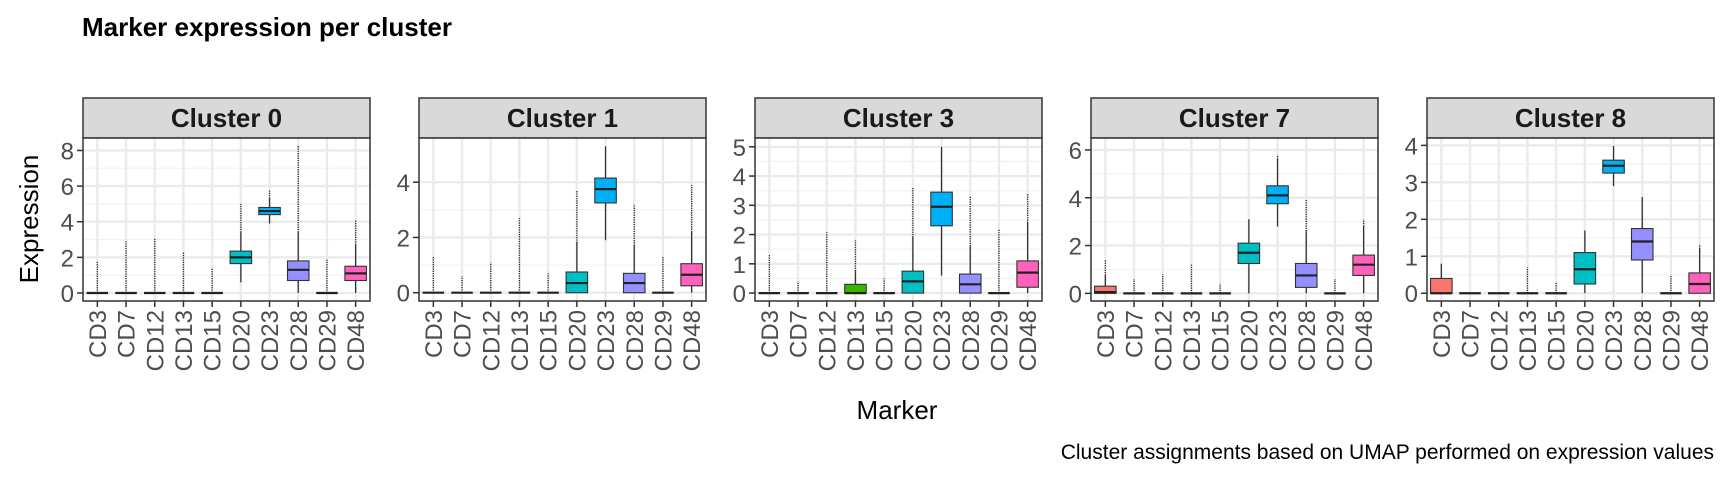 The image size is (1728, 480). I want to click on y-tick-label: 8, so click(67, 151).